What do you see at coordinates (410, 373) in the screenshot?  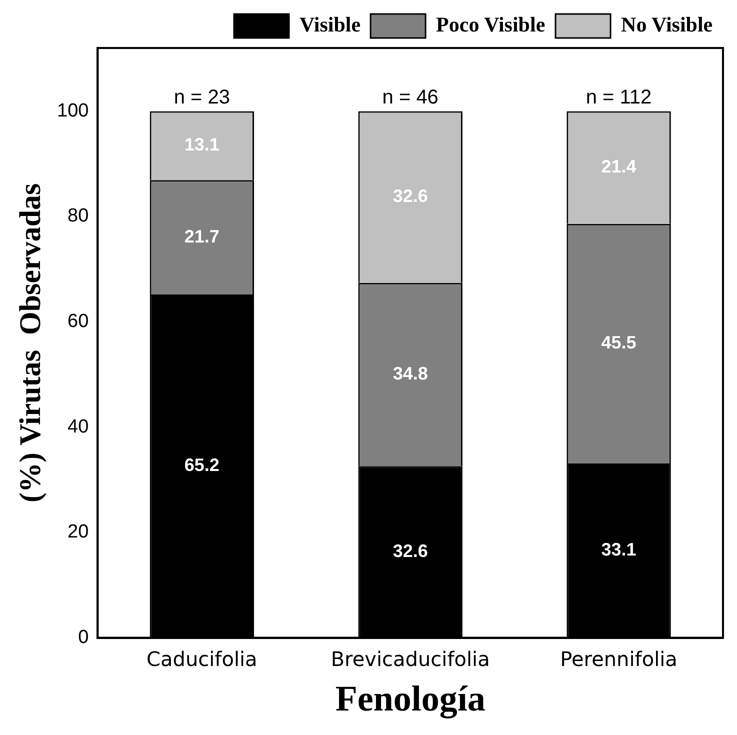 I see `data-label: 34.8` at bounding box center [410, 373].